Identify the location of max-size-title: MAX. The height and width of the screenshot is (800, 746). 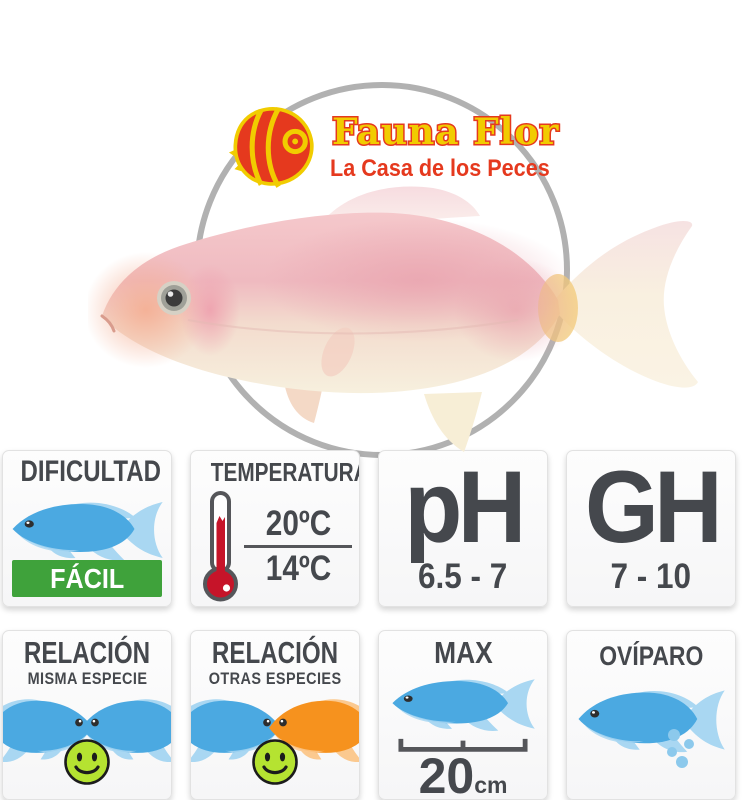
(463, 652).